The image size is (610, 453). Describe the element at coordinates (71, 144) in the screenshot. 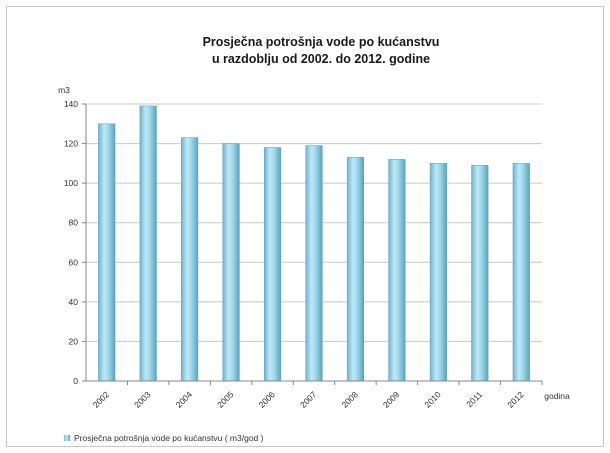

I see `y-tick-label: 120` at that location.